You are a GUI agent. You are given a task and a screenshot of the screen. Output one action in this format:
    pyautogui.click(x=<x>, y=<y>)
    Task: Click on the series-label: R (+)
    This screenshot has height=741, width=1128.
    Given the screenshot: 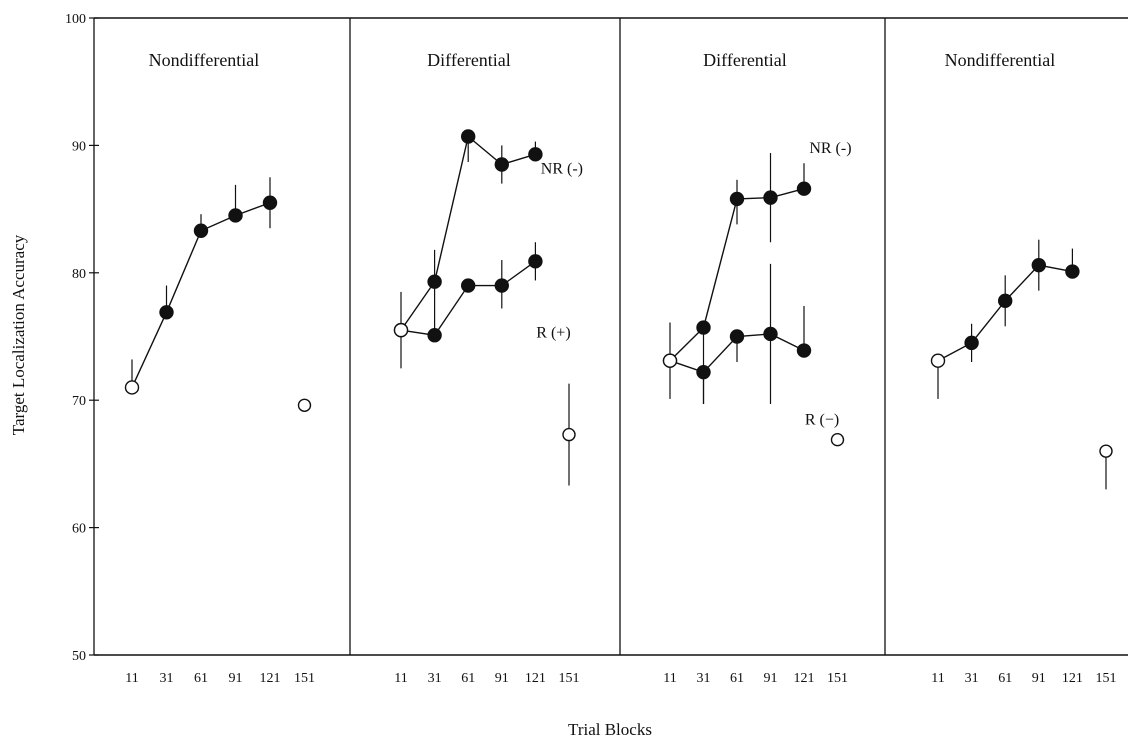 What is the action you would take?
    pyautogui.click(x=553, y=333)
    